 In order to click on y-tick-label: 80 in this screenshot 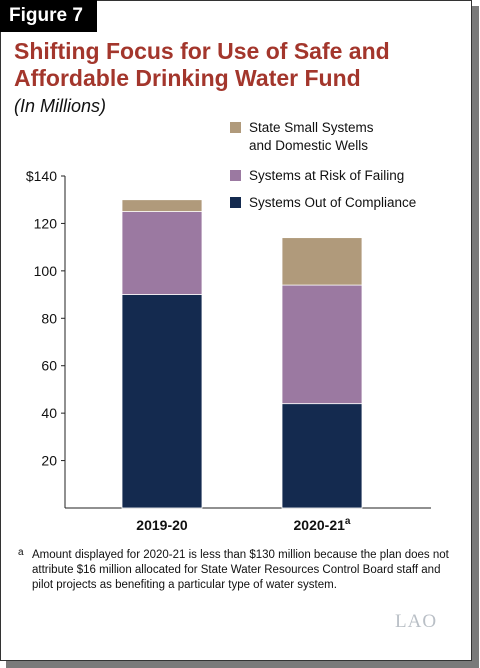, I will do `click(49, 318)`.